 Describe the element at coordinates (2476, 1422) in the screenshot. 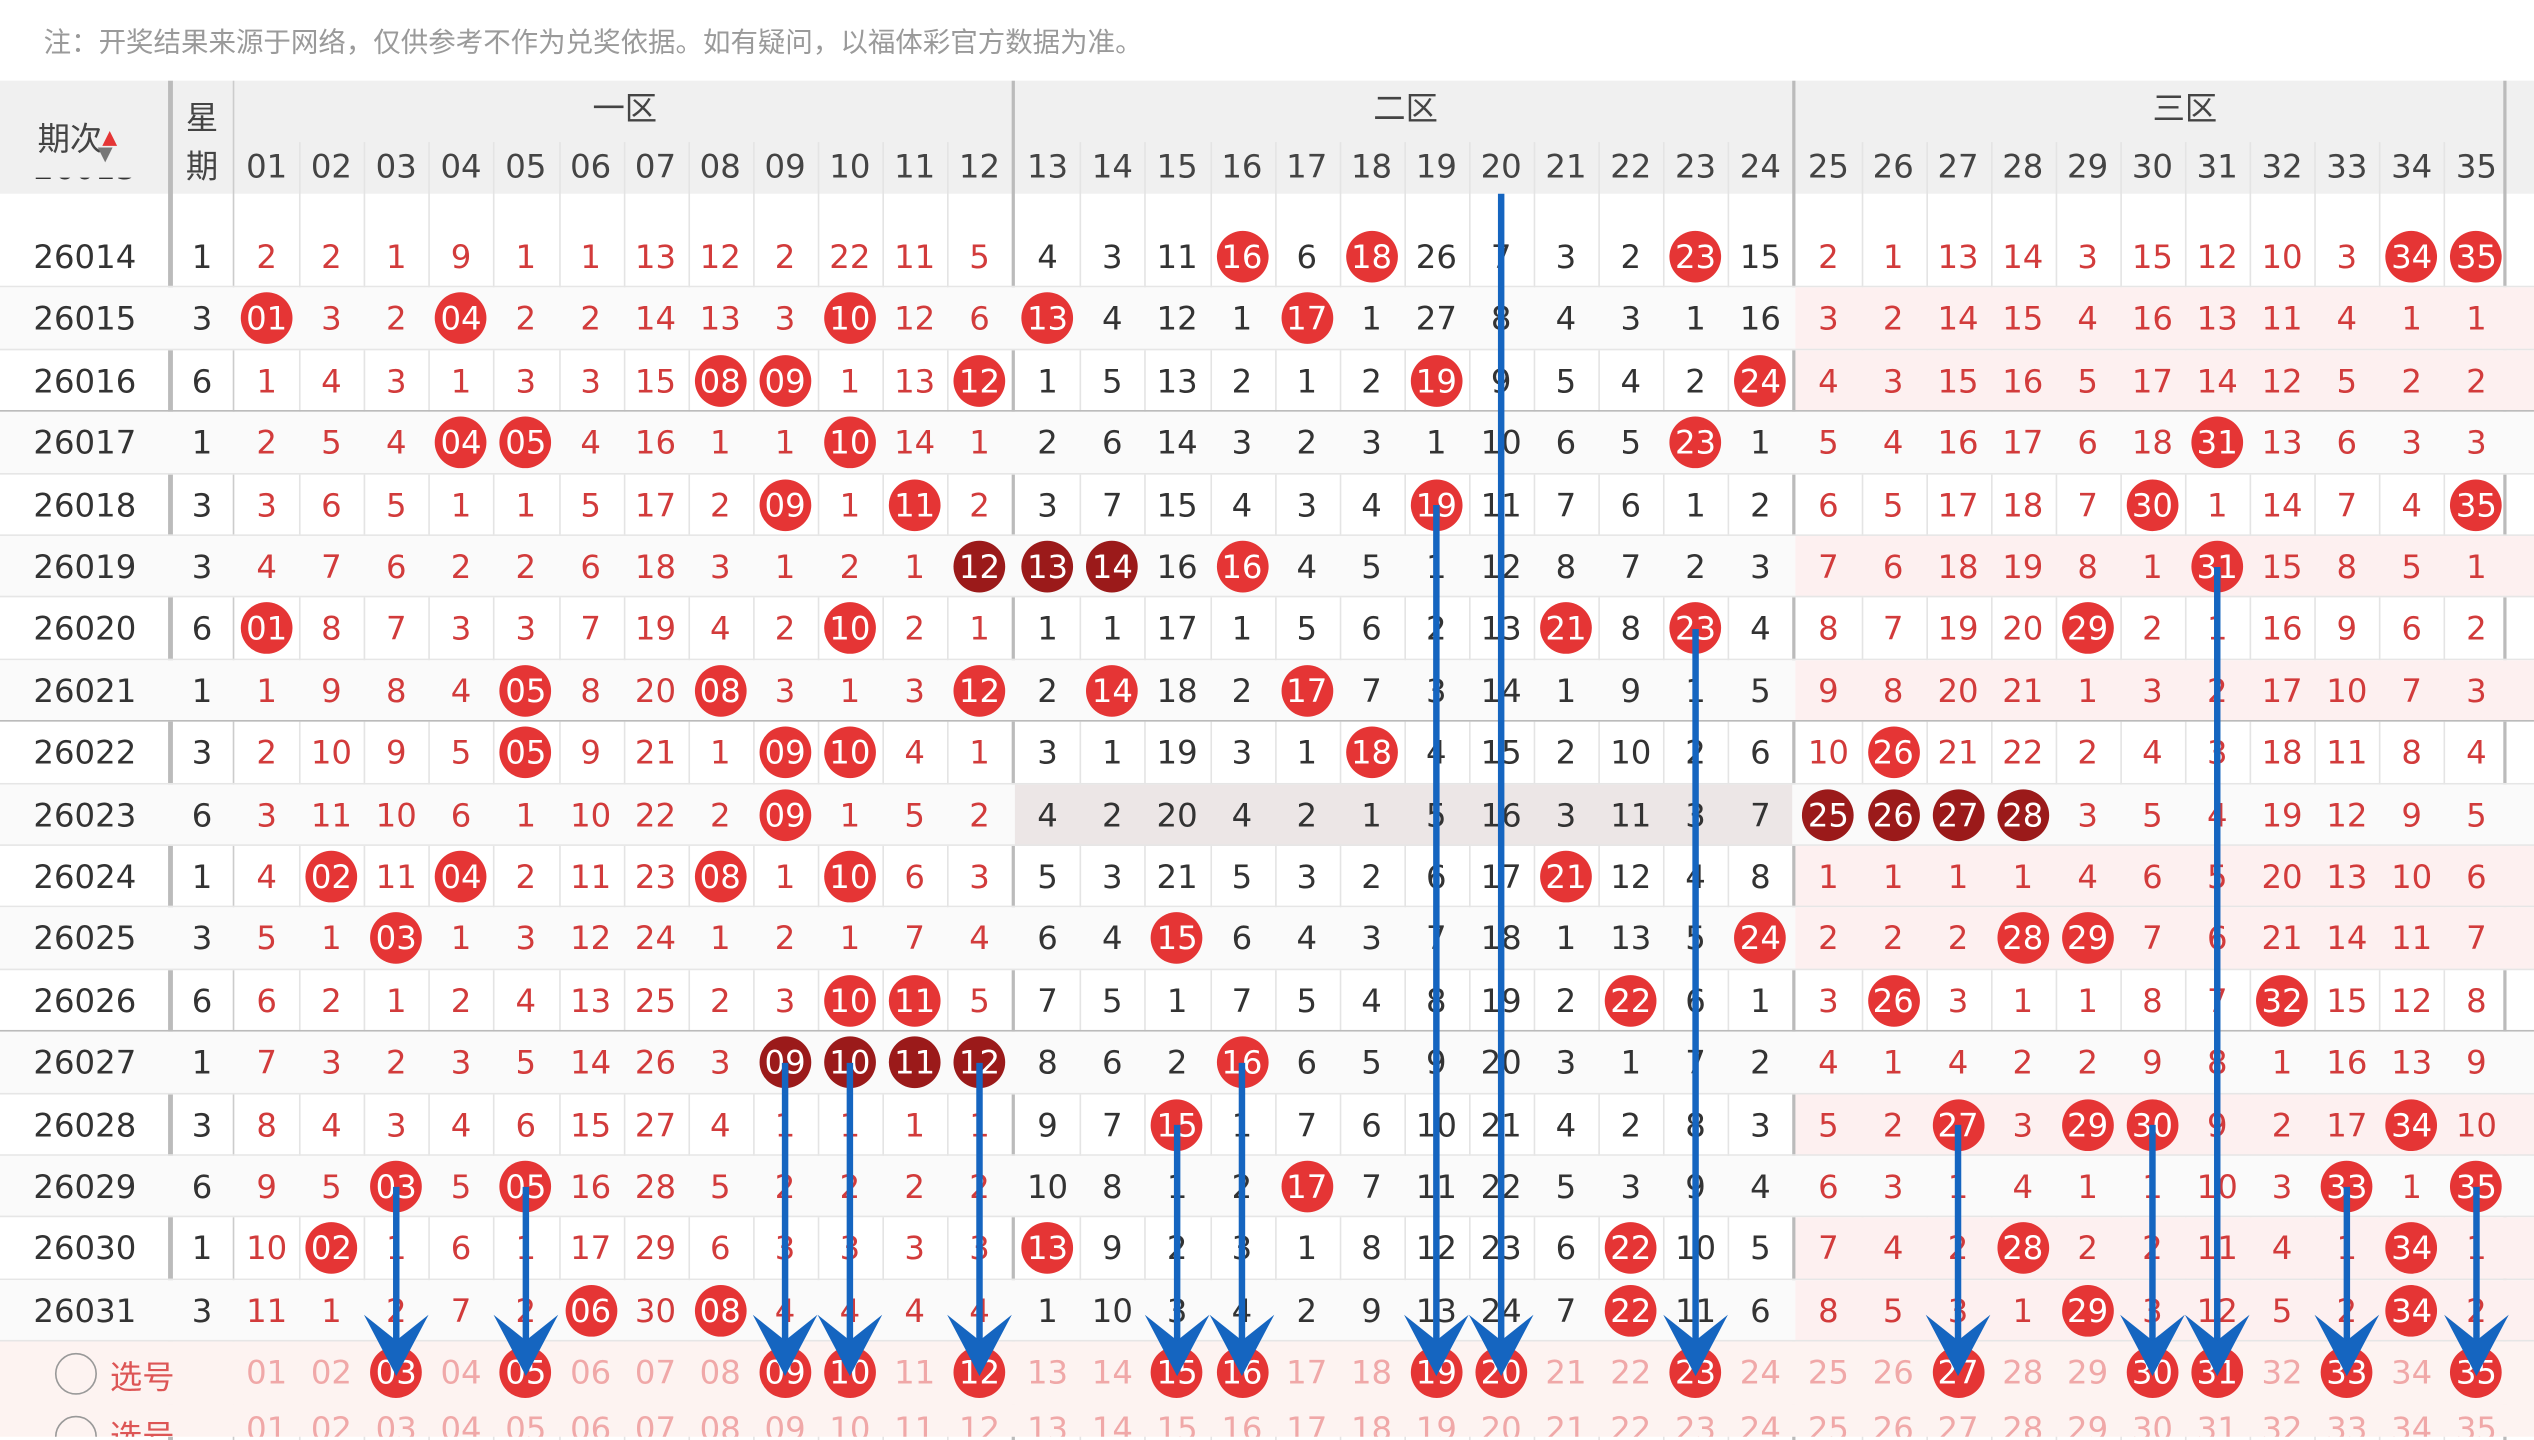

I see `selectable-number-35: 35` at that location.